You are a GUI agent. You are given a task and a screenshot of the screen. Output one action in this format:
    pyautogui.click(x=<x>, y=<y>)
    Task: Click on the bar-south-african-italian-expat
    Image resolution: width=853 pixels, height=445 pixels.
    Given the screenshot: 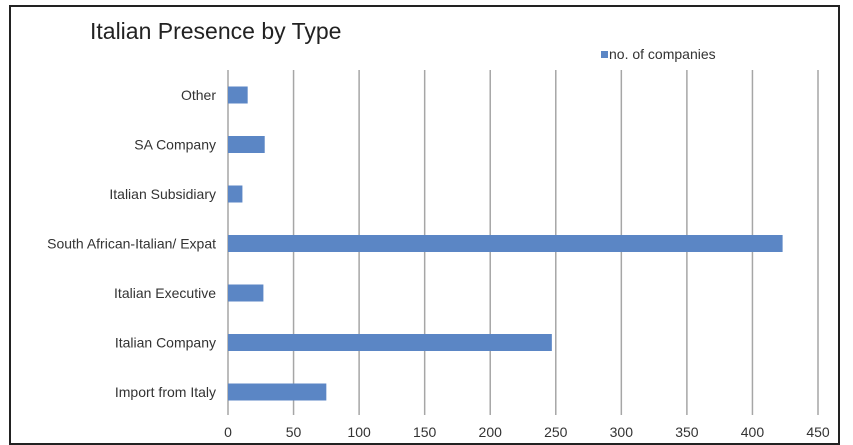 What is the action you would take?
    pyautogui.click(x=505, y=243)
    